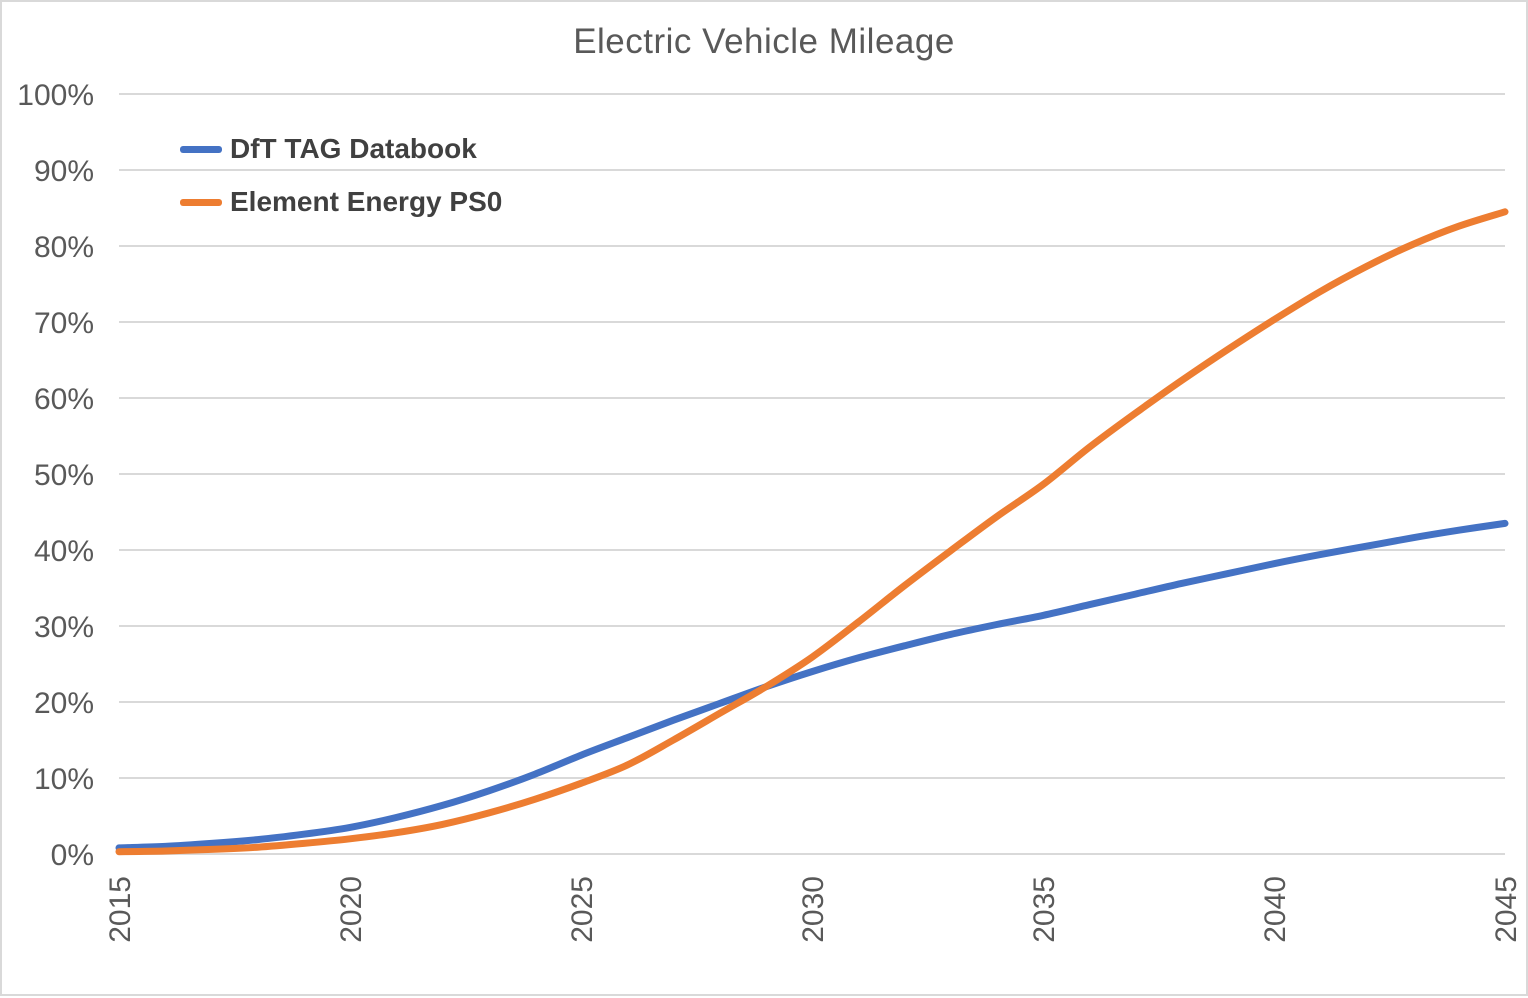  What do you see at coordinates (64, 779) in the screenshot?
I see `y-axis-tick-label: 10%` at bounding box center [64, 779].